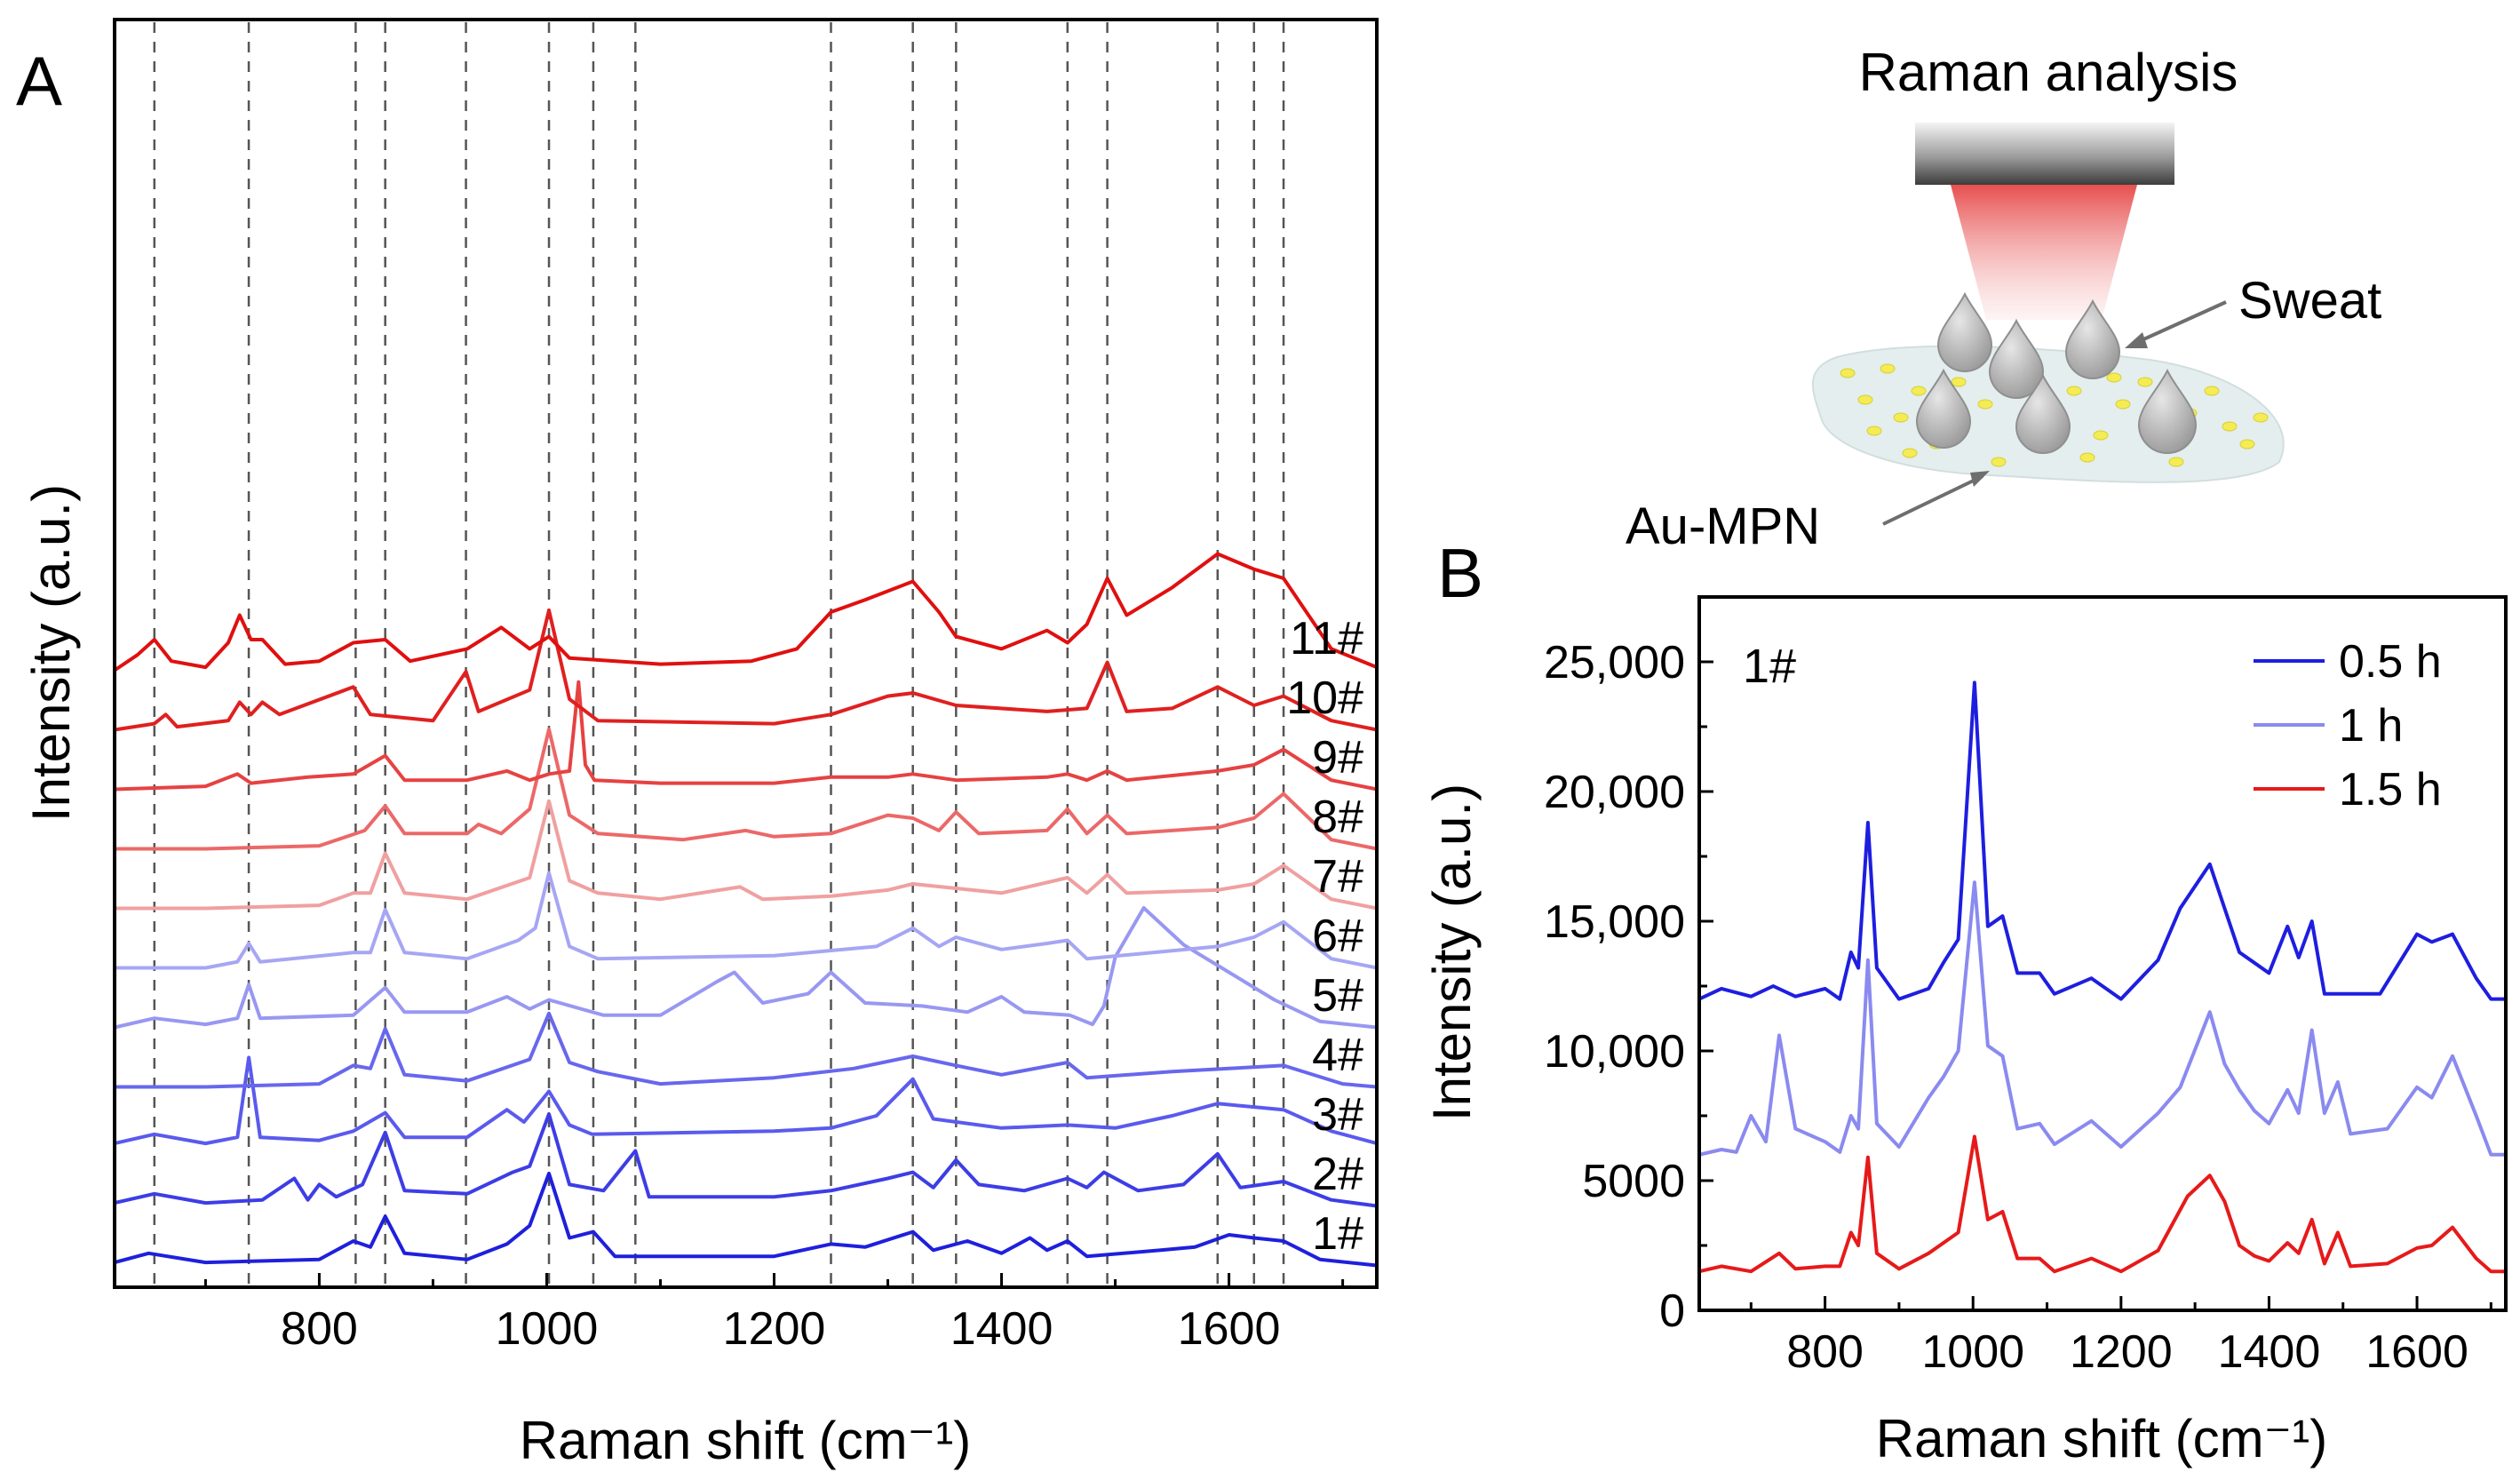 Image resolution: width=2520 pixels, height=1480 pixels. Describe the element at coordinates (1452, 952) in the screenshot. I see `y-axis-title-b: Intensity (a.u.)` at that location.